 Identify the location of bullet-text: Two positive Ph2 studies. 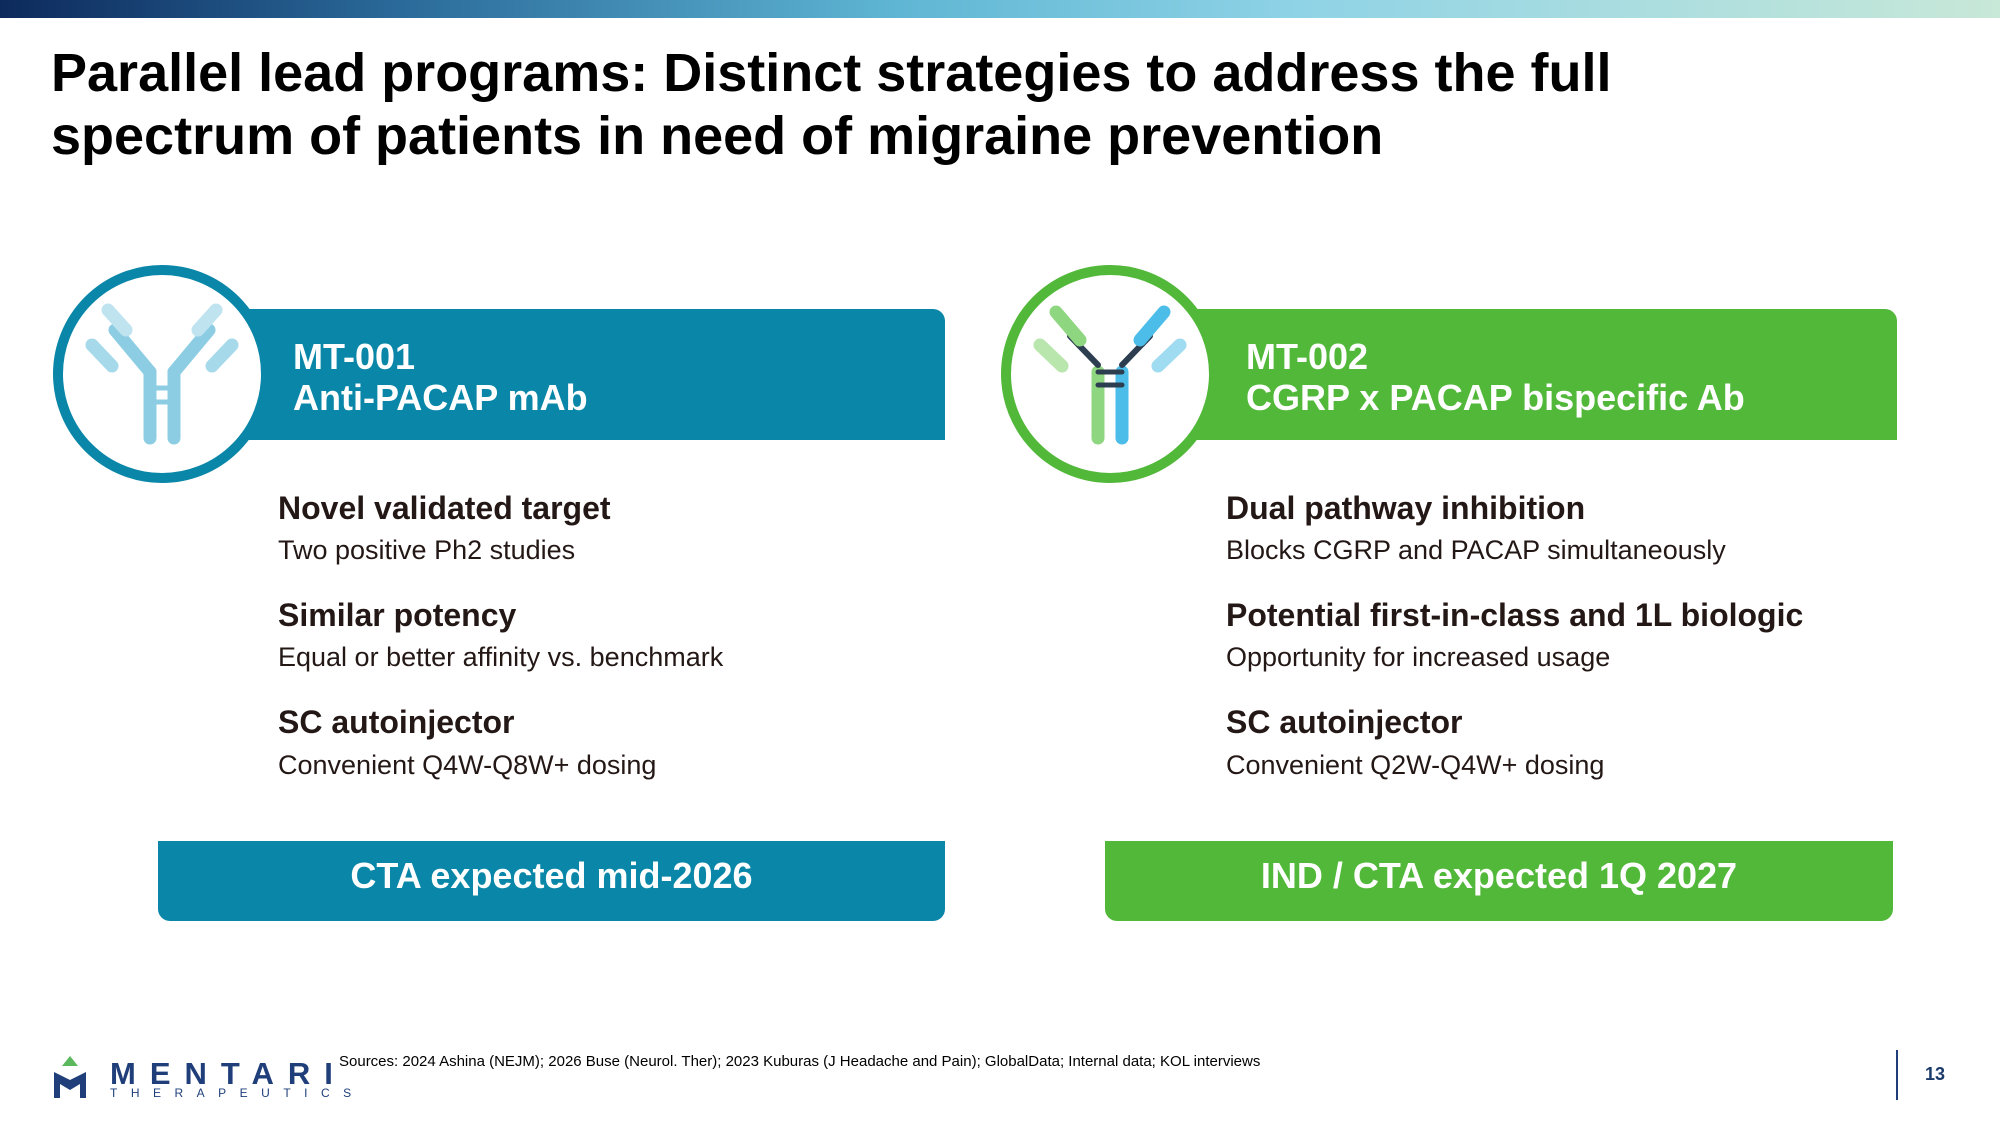
(427, 550).